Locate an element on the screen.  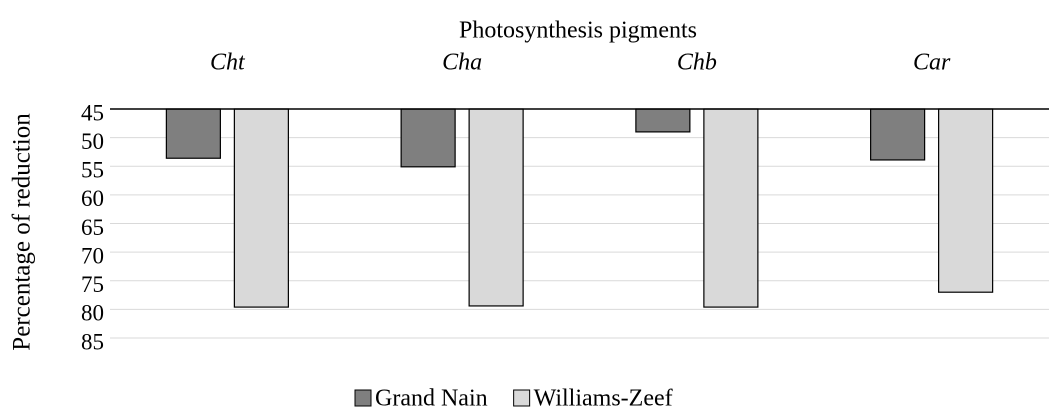
y-tick-label: 60 is located at coordinates (92, 198).